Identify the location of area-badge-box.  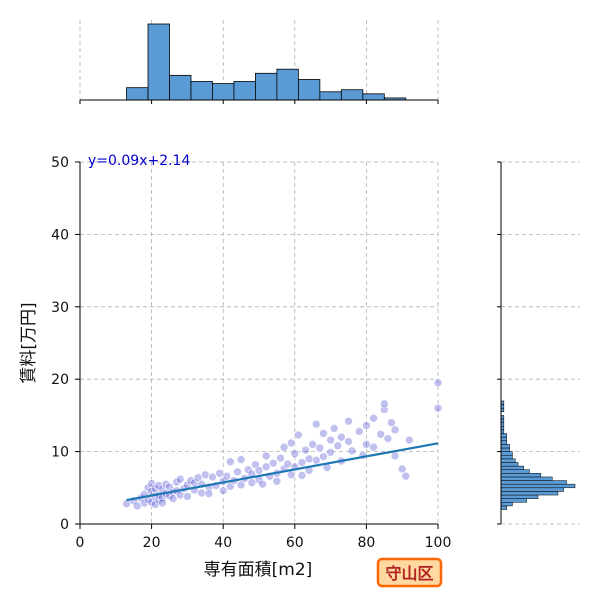
(409, 572).